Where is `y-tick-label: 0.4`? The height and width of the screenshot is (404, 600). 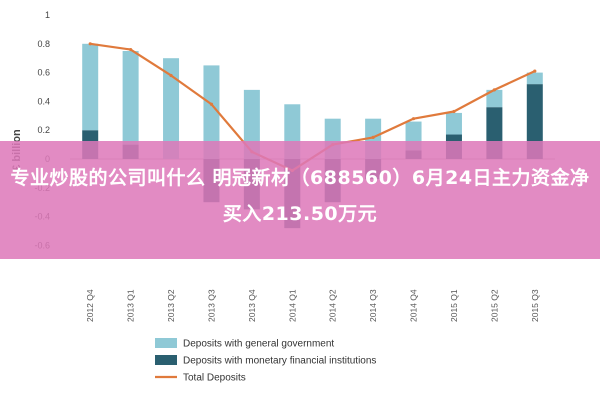
y-tick-label: 0.4 is located at coordinates (43, 101).